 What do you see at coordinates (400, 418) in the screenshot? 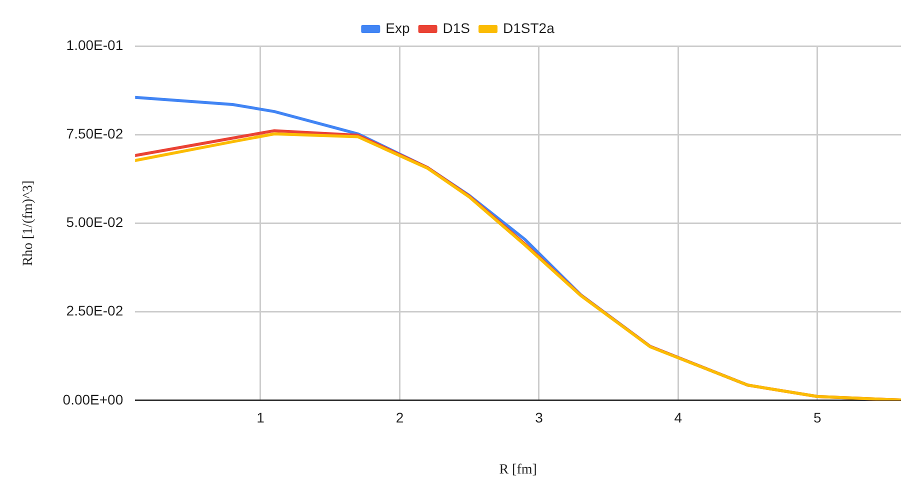
I see `x-tick-label: 2` at bounding box center [400, 418].